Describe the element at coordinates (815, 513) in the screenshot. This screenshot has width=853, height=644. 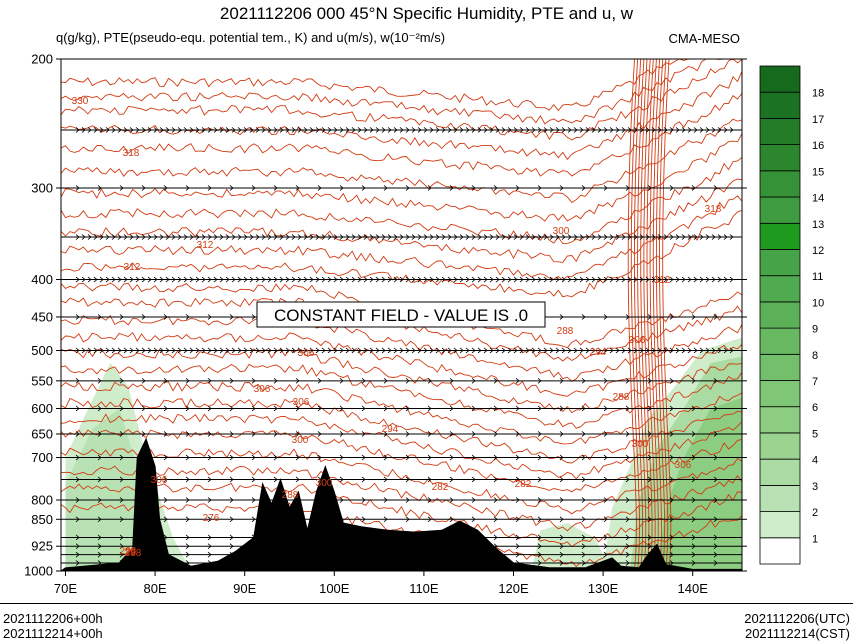
I see `colorbar-label: 2` at that location.